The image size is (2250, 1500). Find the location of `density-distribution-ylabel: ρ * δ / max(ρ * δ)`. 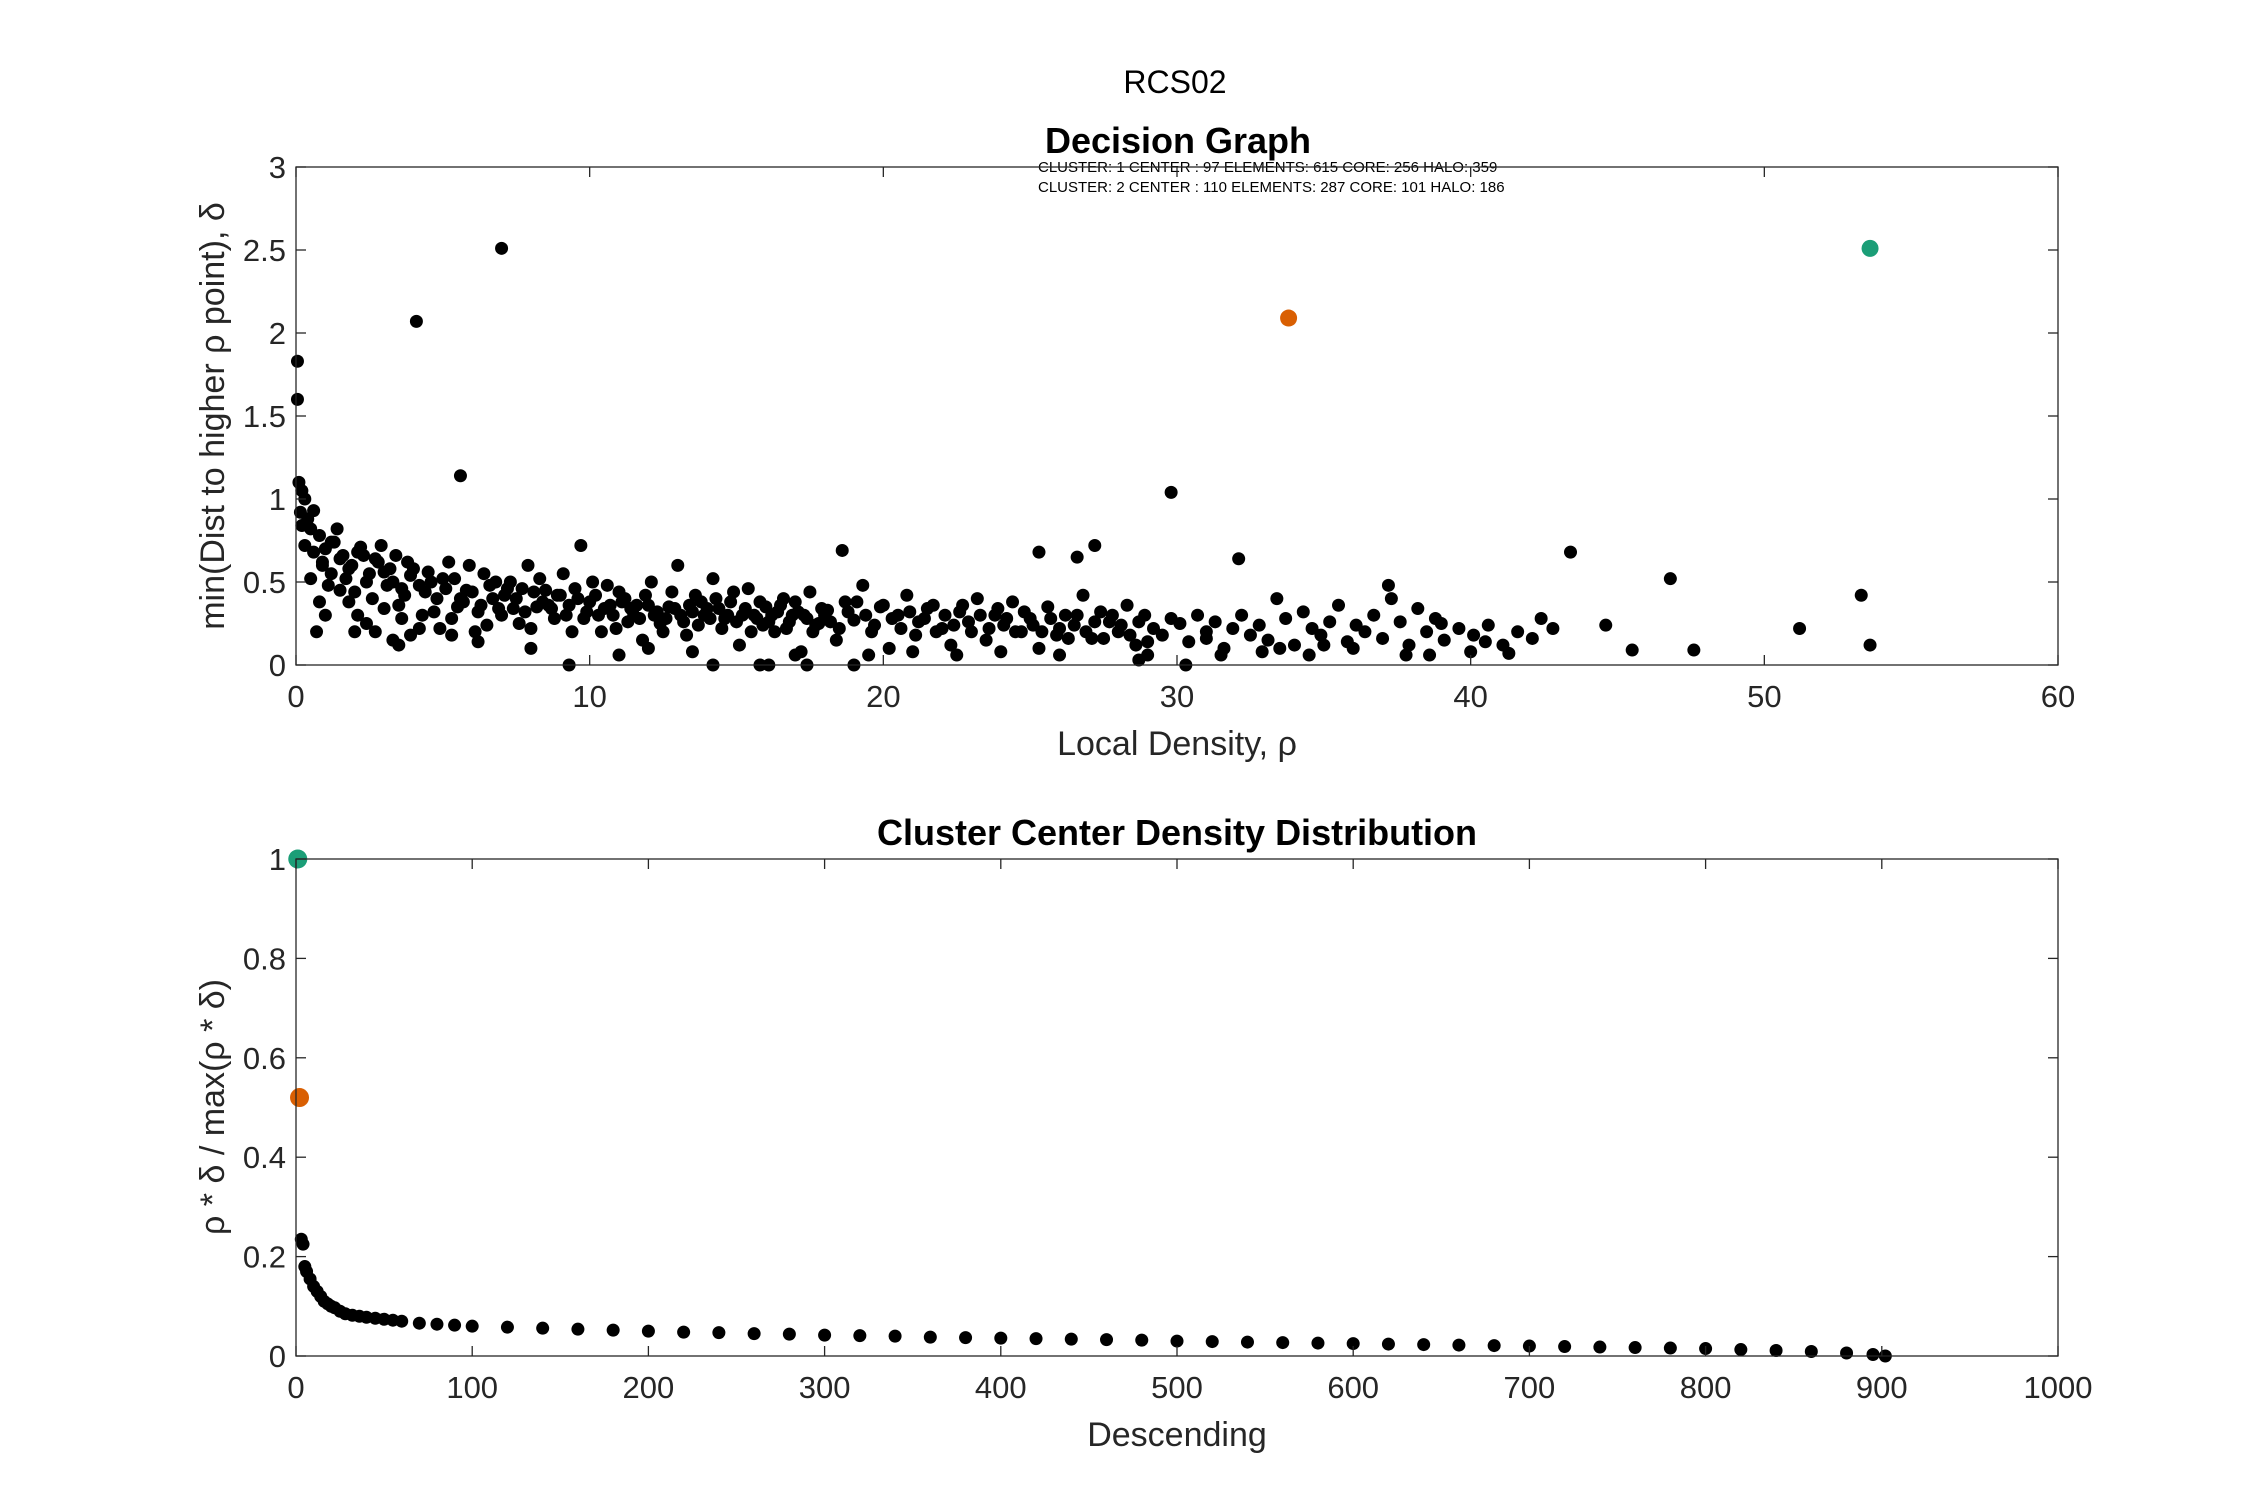

density-distribution-ylabel: ρ * δ / max(ρ * δ) is located at coordinates (213, 1107).